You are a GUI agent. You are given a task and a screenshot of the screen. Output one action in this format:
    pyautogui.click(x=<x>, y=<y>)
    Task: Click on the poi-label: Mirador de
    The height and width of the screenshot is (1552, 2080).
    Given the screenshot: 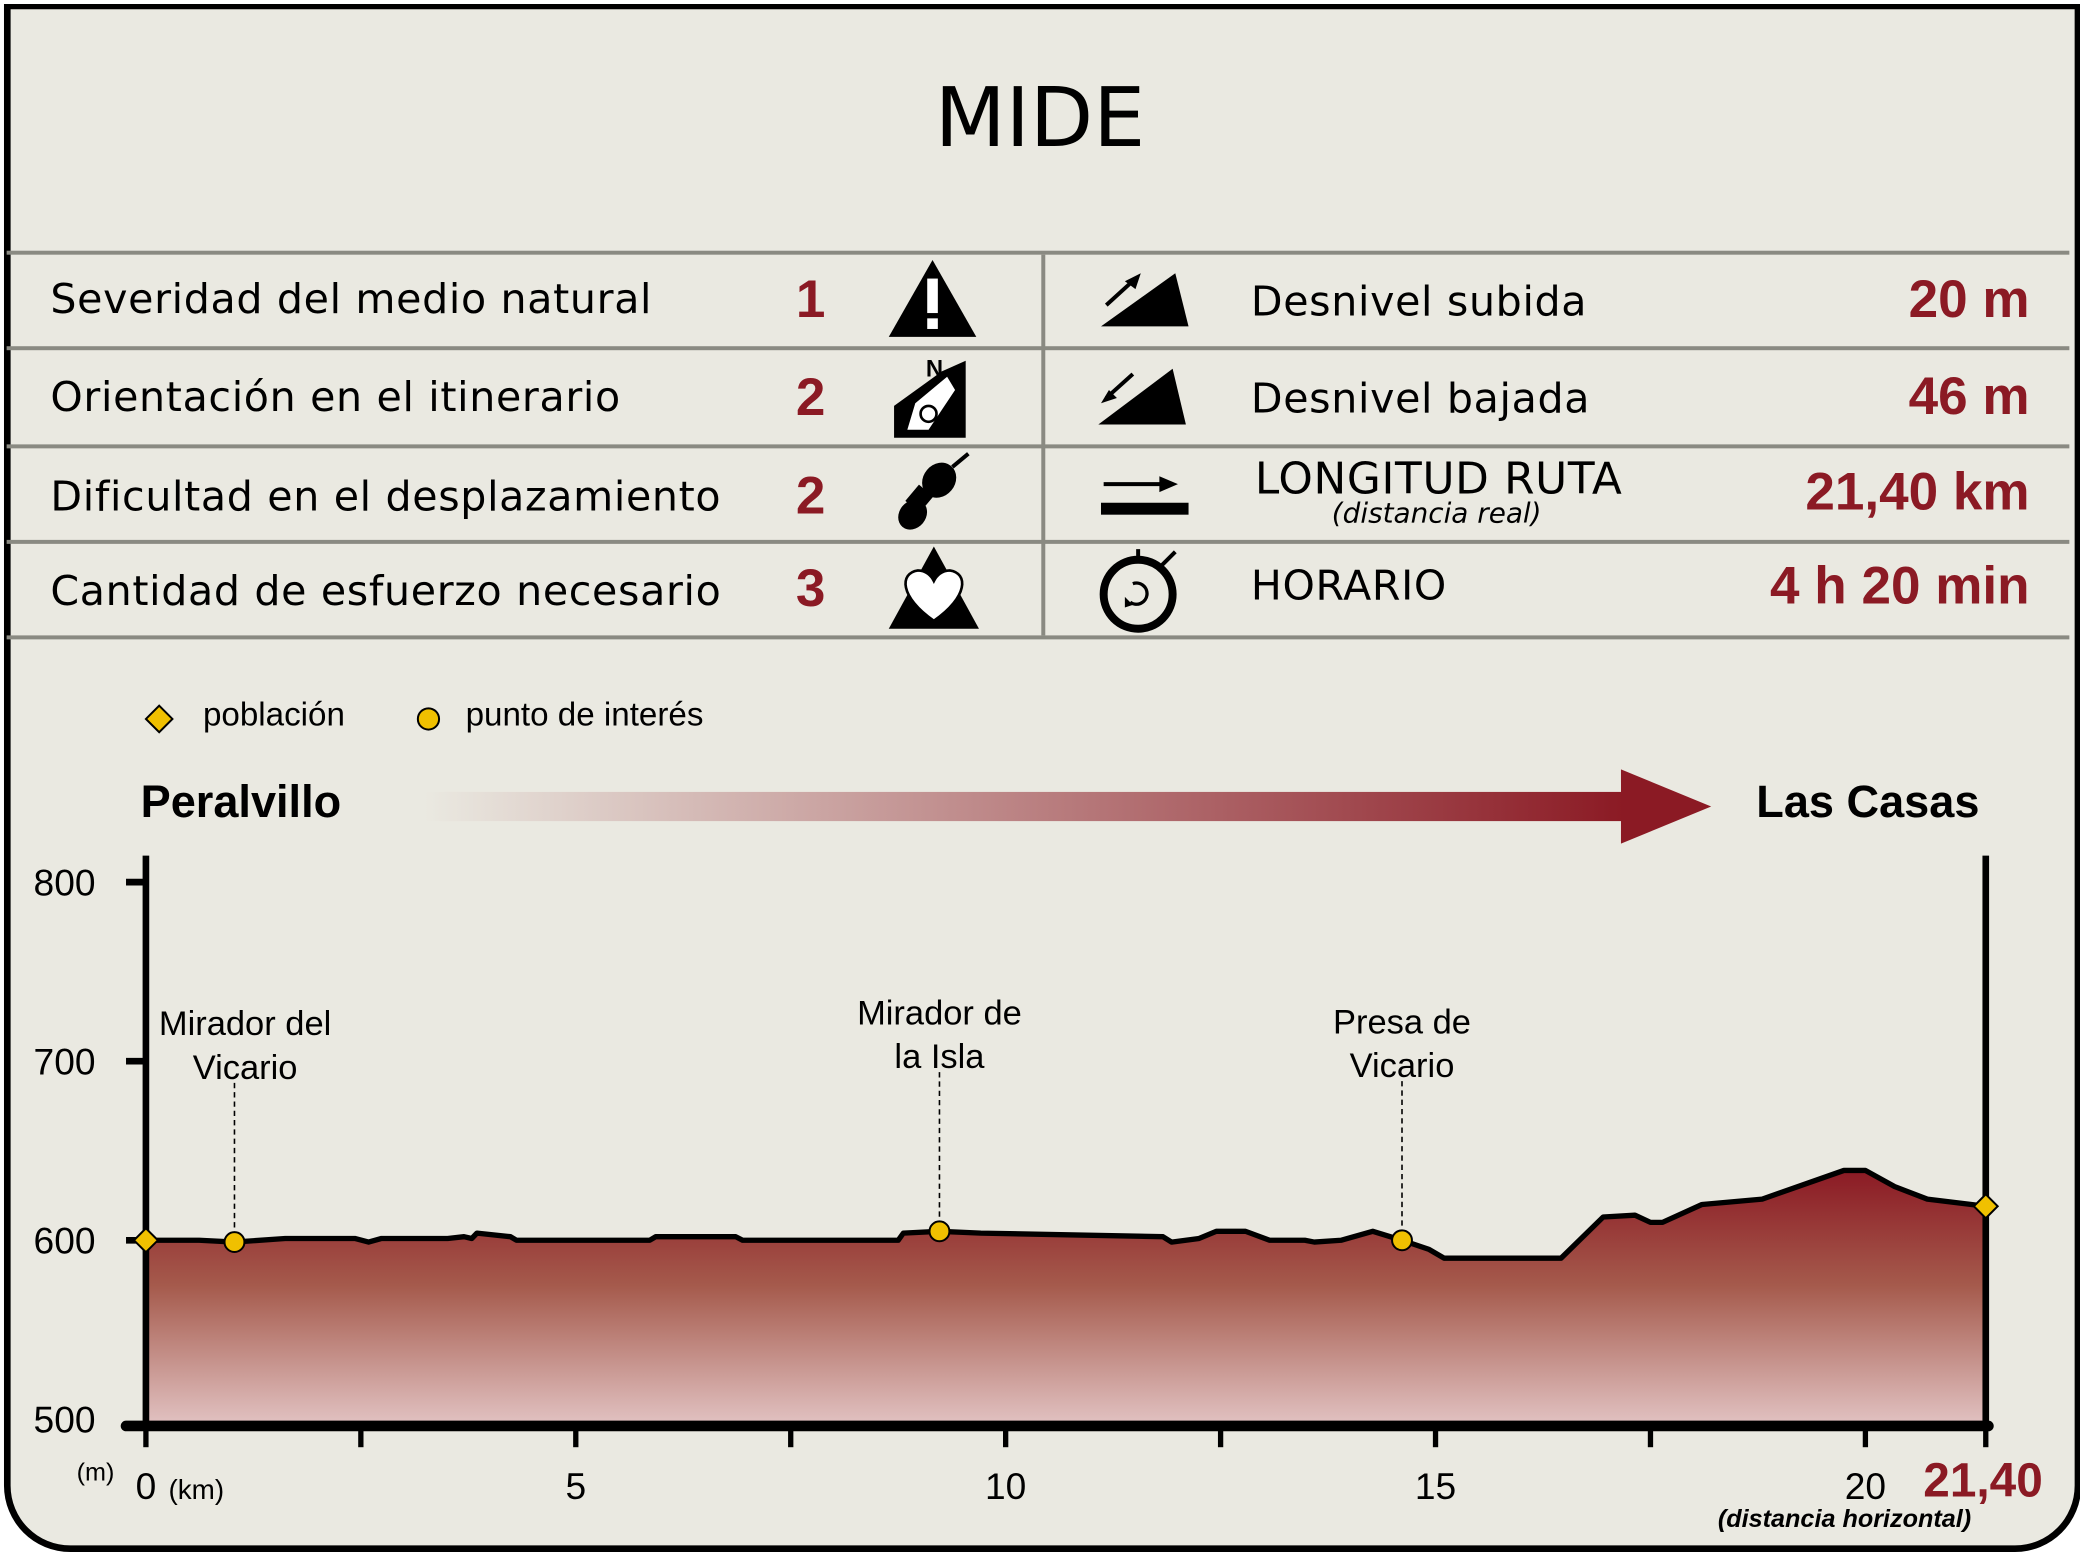 What is the action you would take?
    pyautogui.click(x=939, y=1013)
    